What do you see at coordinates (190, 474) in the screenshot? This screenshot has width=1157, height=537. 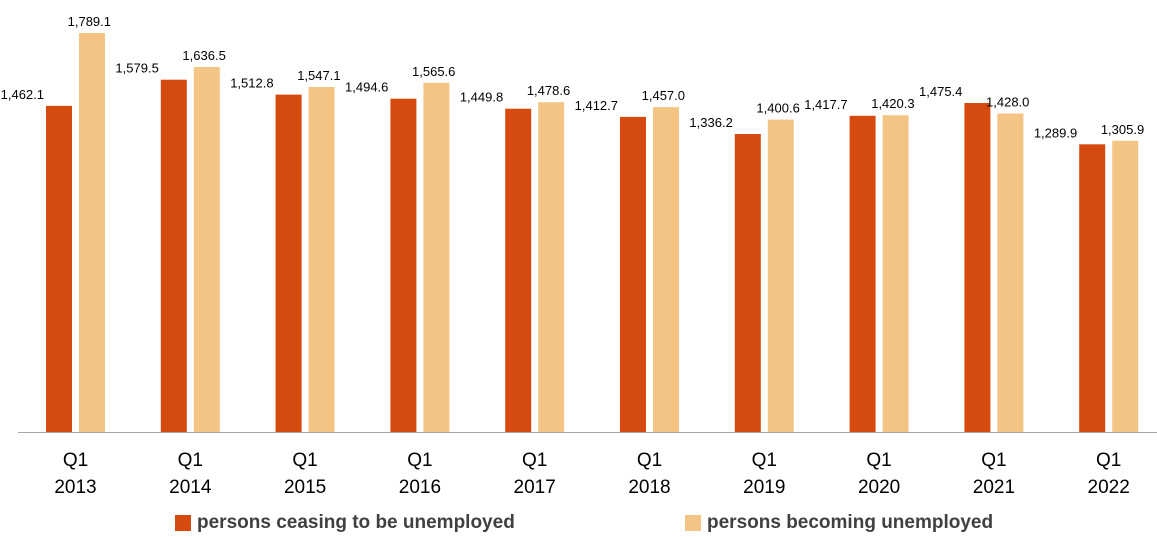 I see `x-tick-label-1: Q1 2014` at bounding box center [190, 474].